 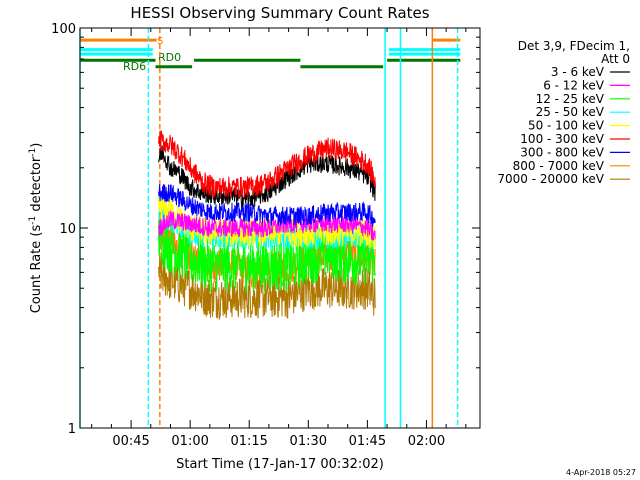 I want to click on legend-label: 100 - 300 keV, so click(x=562, y=139).